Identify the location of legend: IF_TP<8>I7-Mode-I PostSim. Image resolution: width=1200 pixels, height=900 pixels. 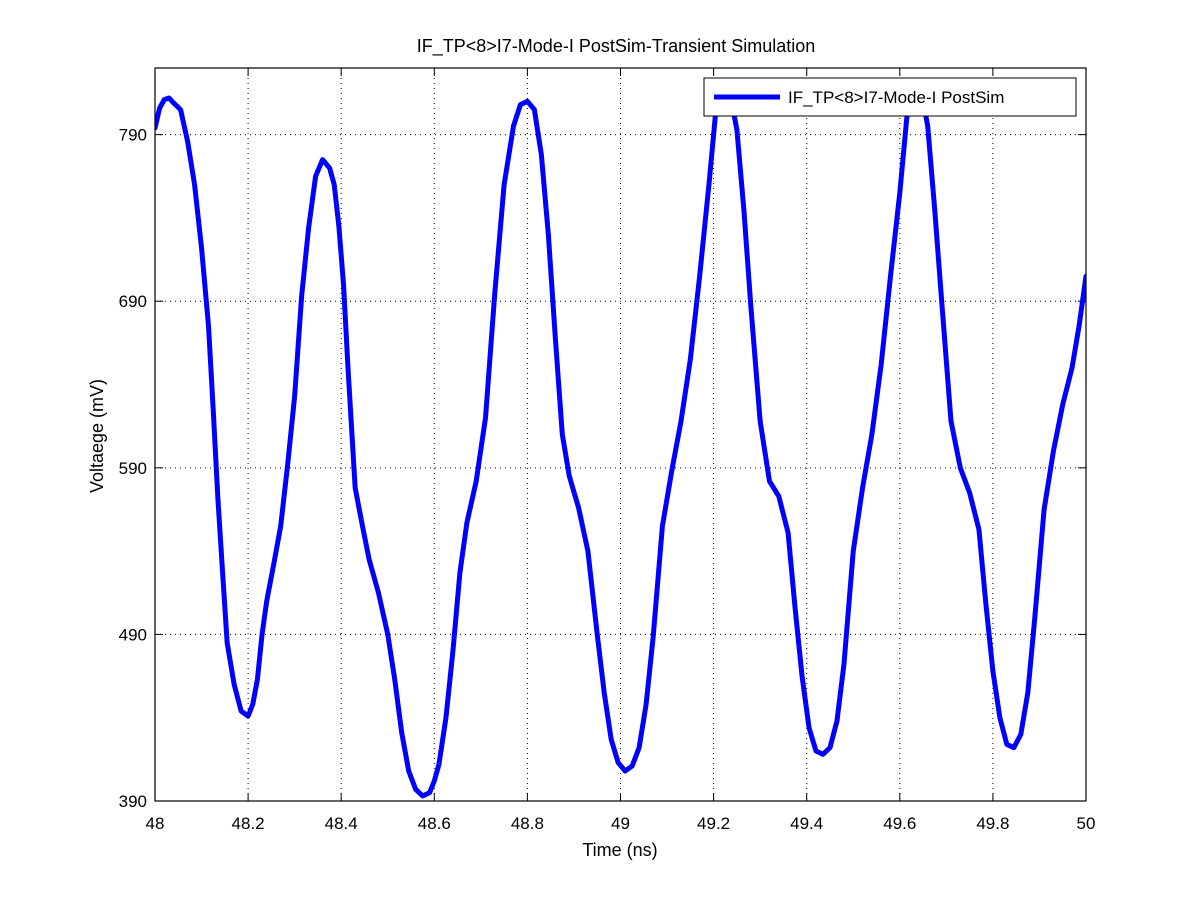
(890, 97).